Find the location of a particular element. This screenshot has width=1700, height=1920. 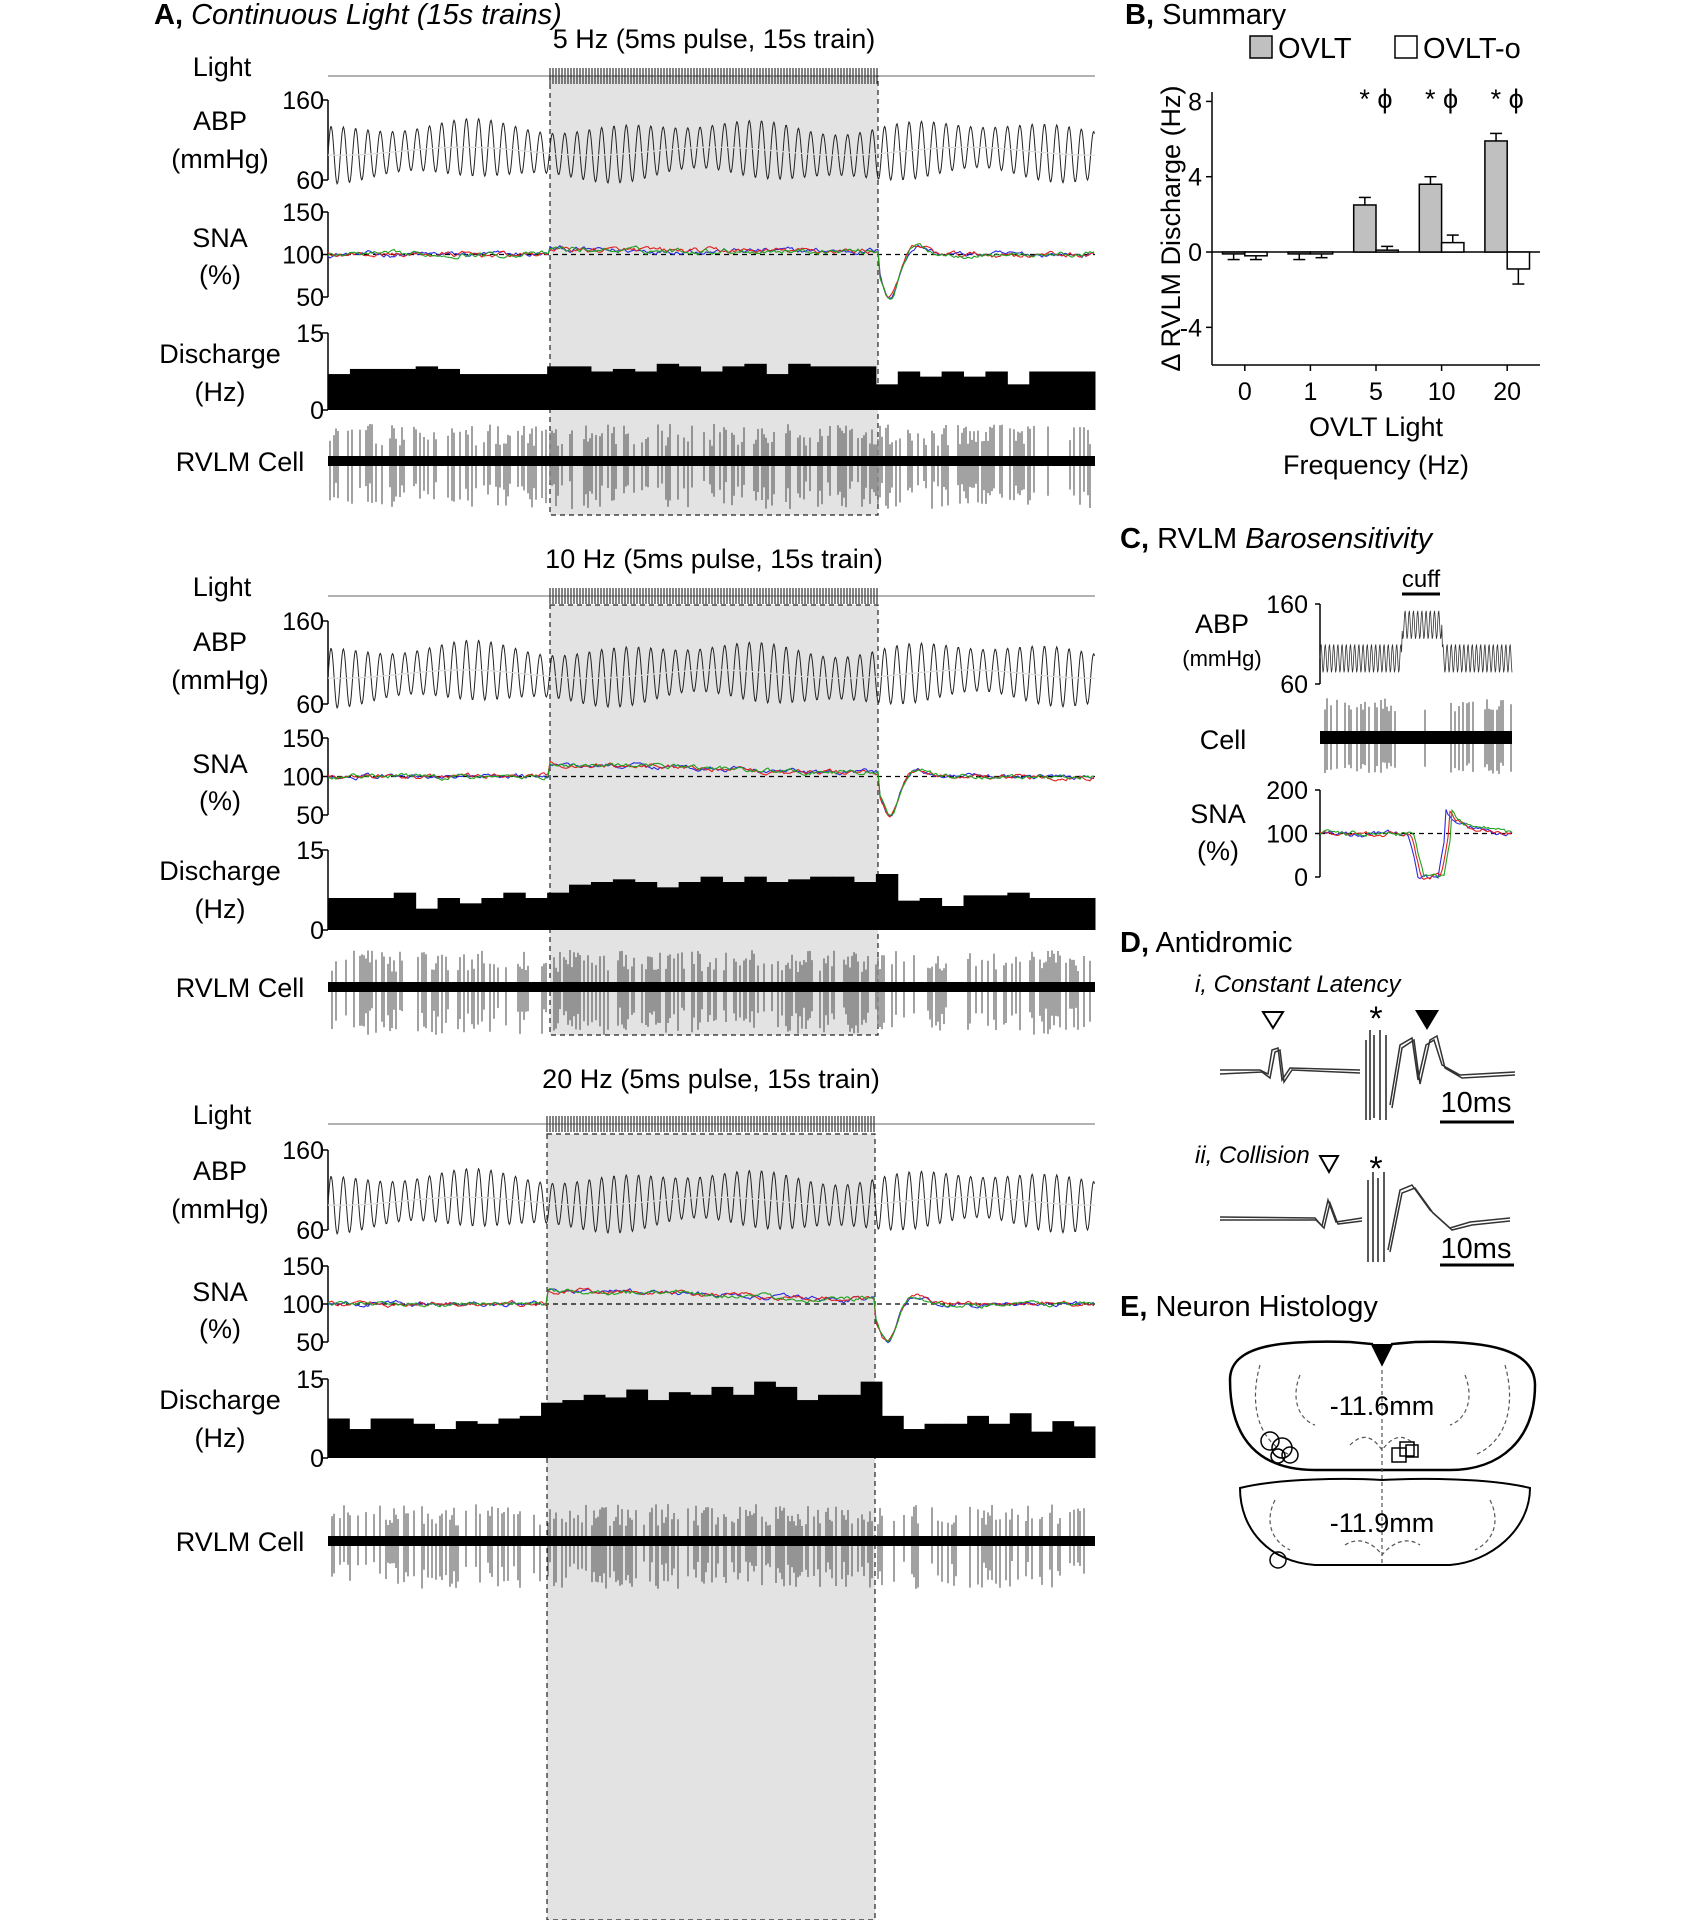

panel-d-title: D, Antidromic is located at coordinates (1206, 943).